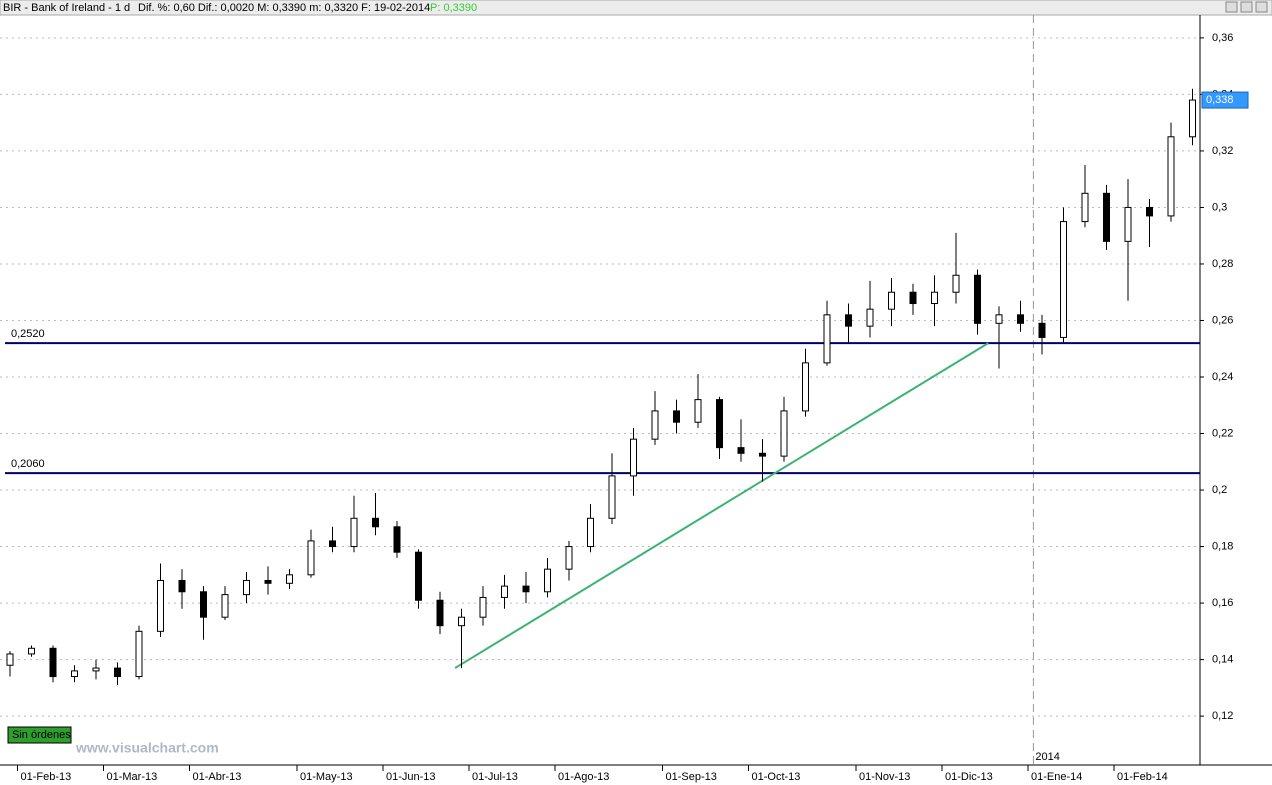 The image size is (1272, 785). Describe the element at coordinates (453, 8) in the screenshot. I see `header-price: P: 0,3390` at that location.